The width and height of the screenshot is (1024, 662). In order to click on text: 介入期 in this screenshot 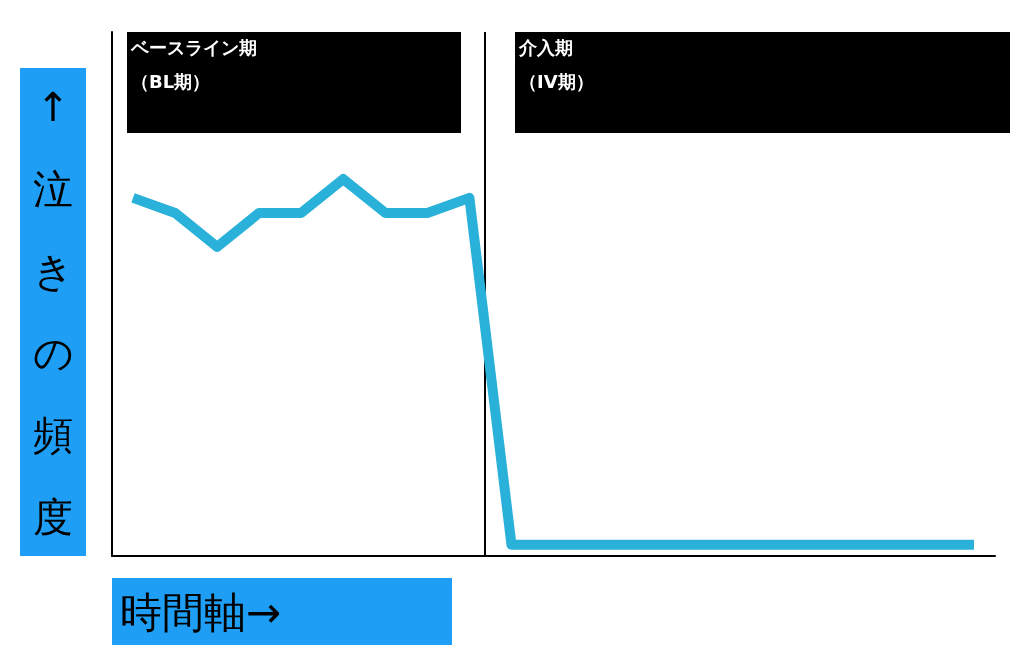, I will do `click(545, 47)`.